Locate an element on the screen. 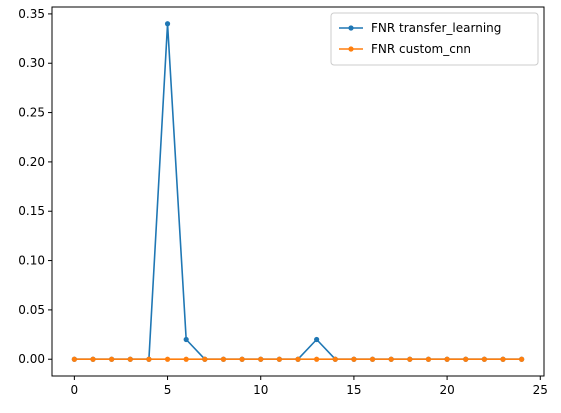  x-tick-label: 0 is located at coordinates (75, 390).